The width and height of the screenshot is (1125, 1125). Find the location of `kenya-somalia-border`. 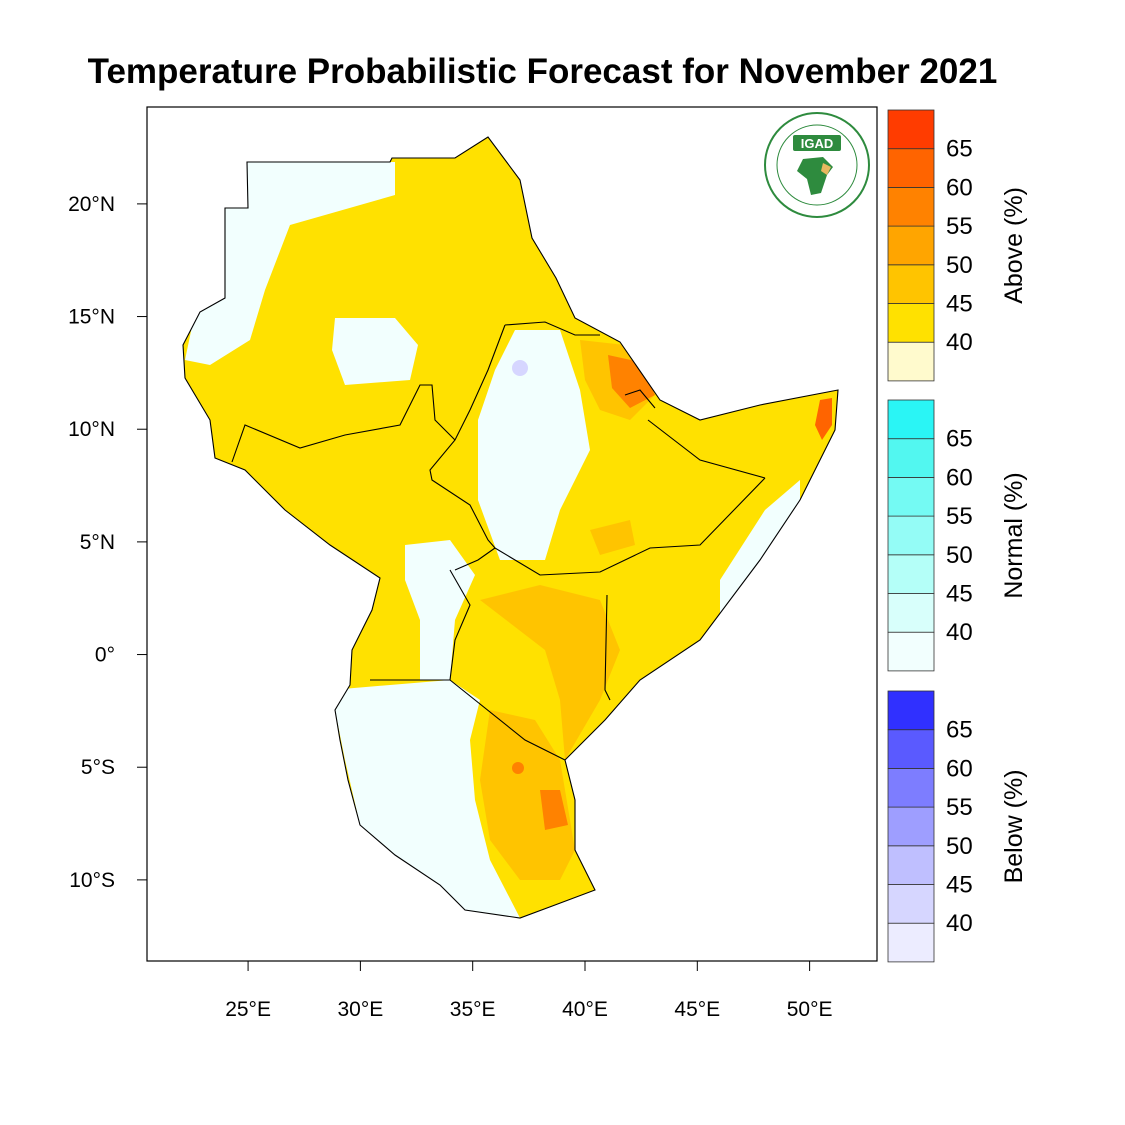

kenya-somalia-border is located at coordinates (607, 647).